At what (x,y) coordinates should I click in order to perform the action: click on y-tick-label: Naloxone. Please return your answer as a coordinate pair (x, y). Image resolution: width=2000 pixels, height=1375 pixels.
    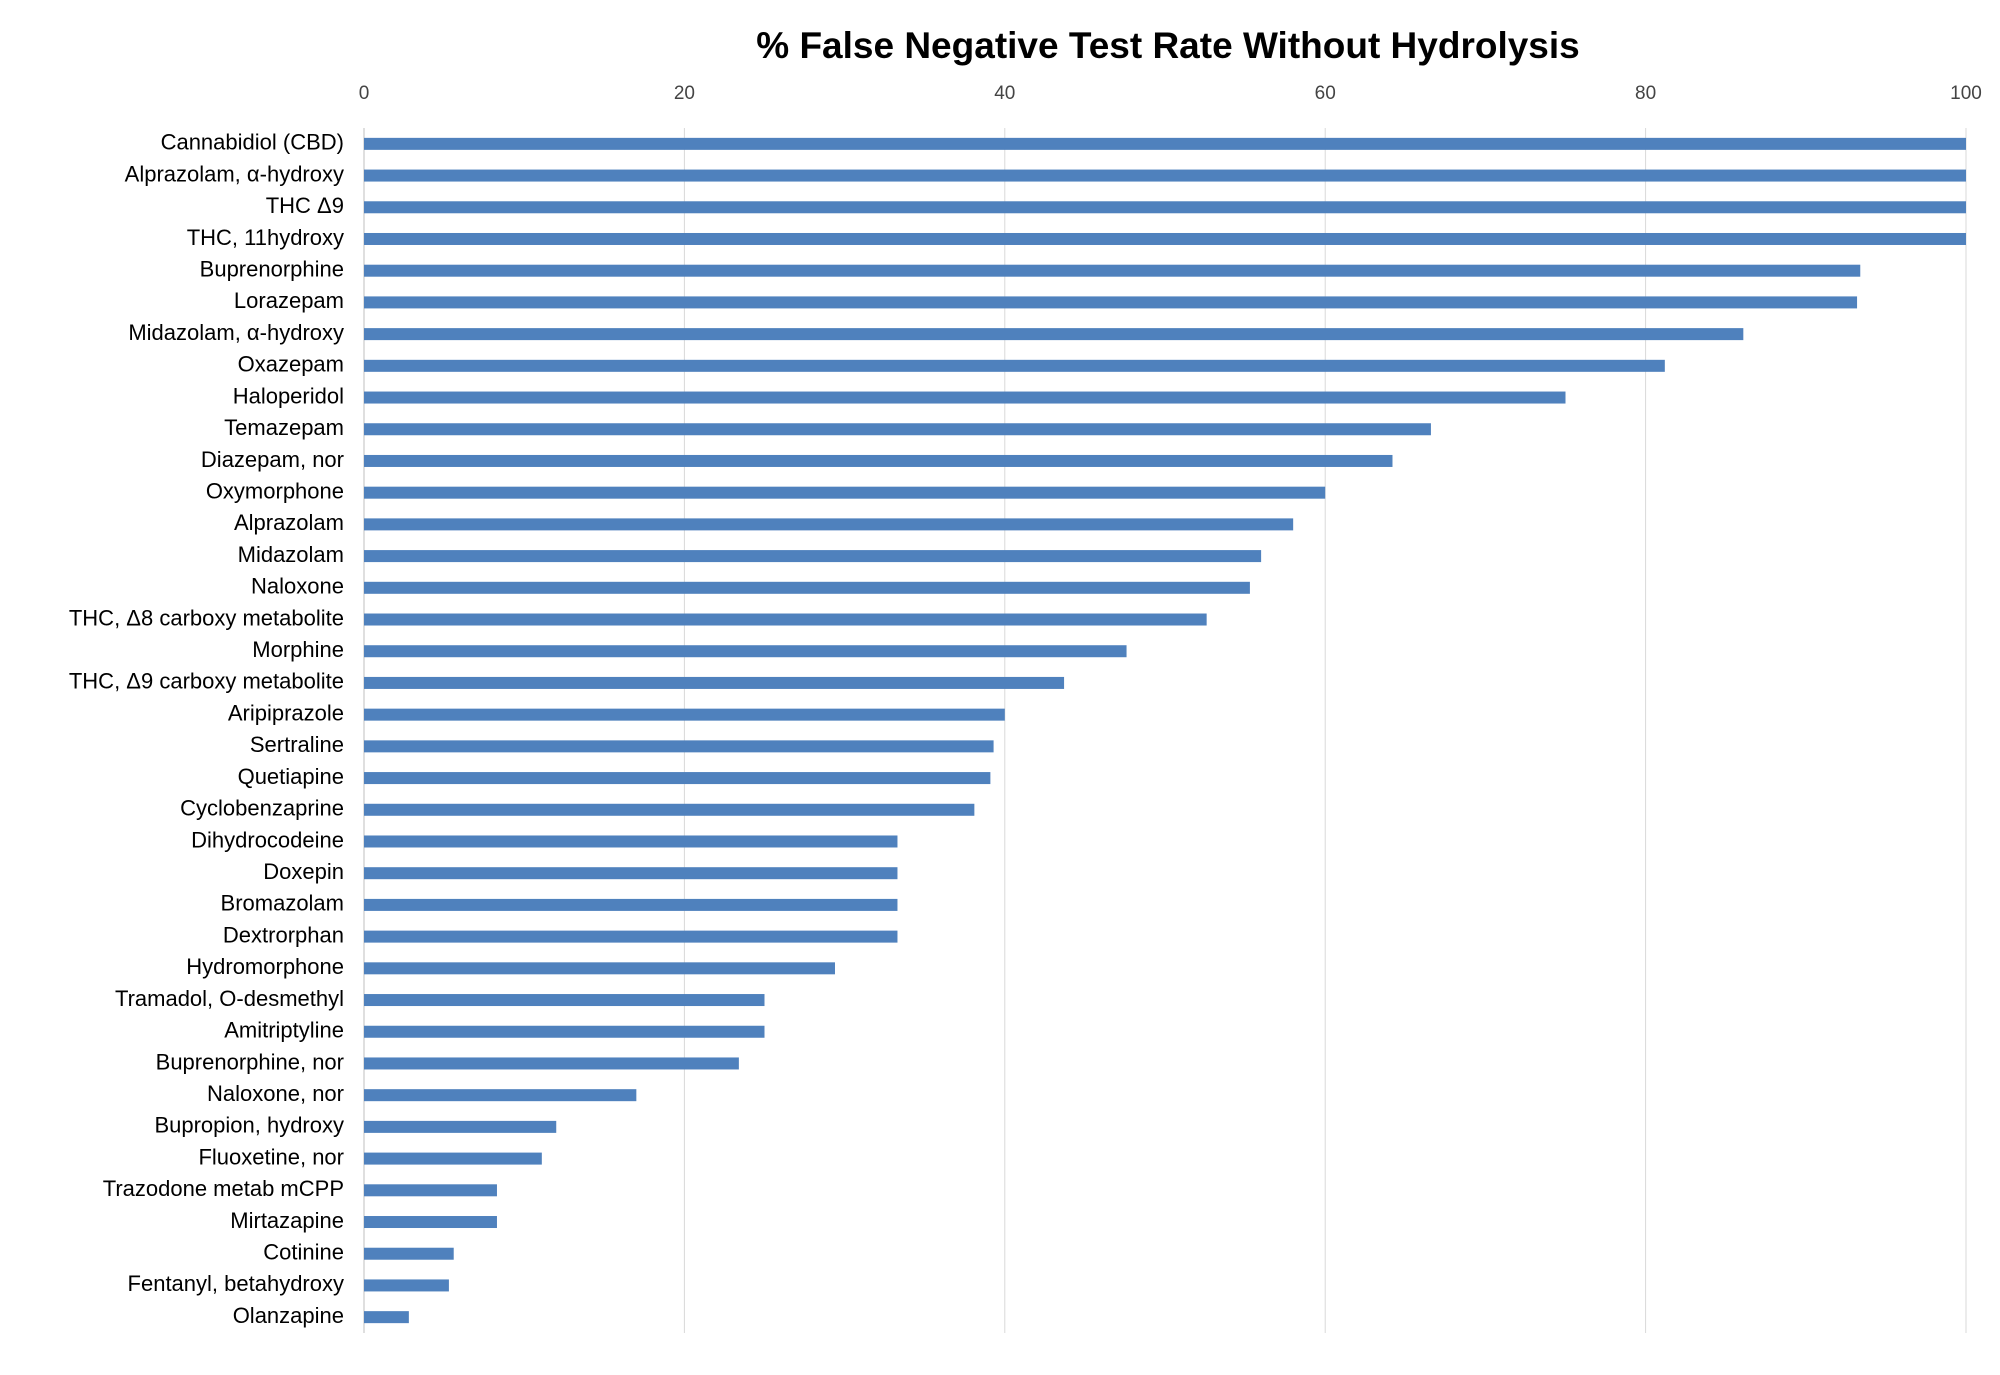
    Looking at the image, I should click on (297, 586).